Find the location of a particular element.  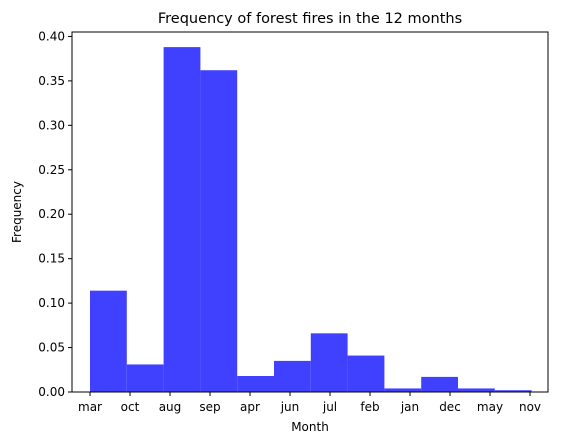

y-tick-label: 0.10 is located at coordinates (51, 303).